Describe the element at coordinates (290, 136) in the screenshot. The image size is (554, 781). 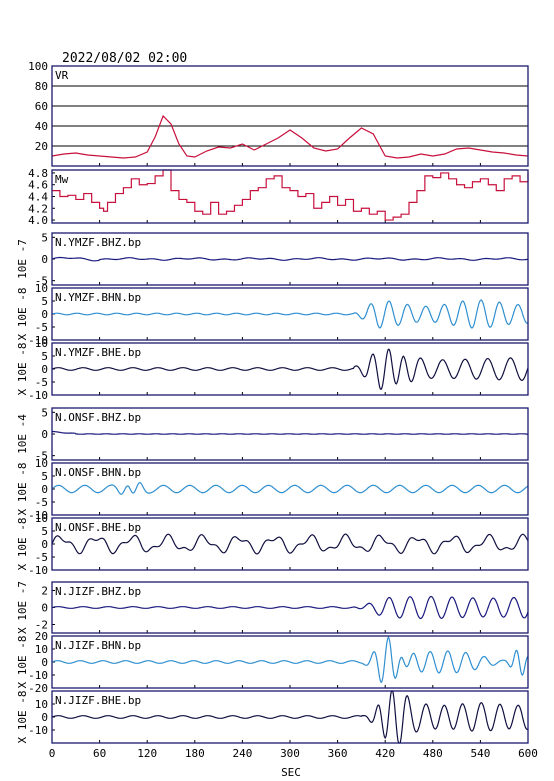
I see `series-line-vr` at that location.